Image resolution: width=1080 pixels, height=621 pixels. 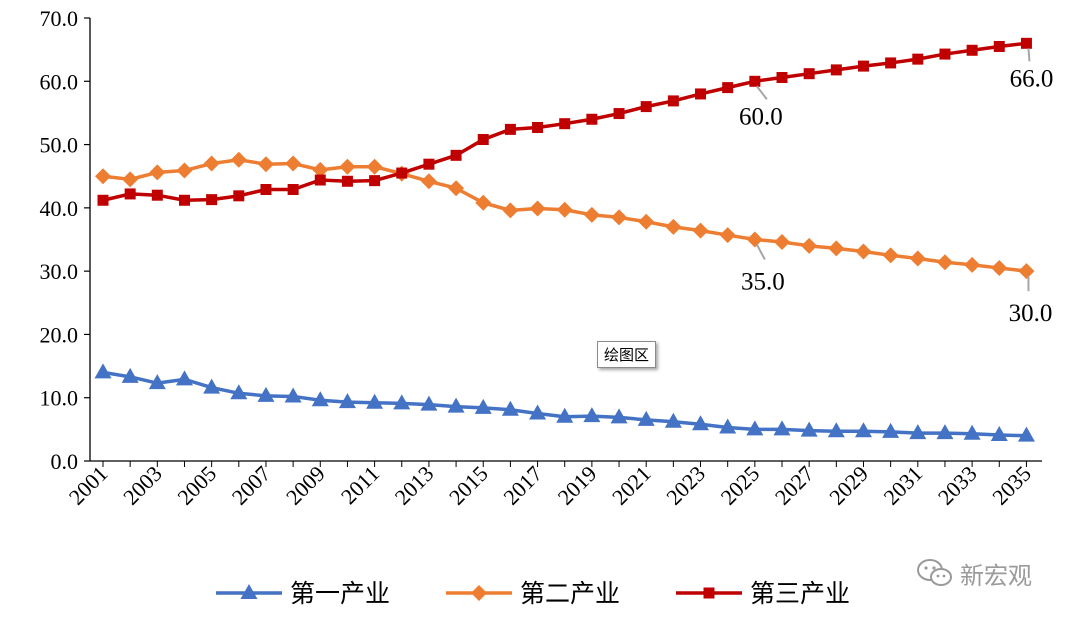 I want to click on data-label: 66.0, so click(x=1032, y=78).